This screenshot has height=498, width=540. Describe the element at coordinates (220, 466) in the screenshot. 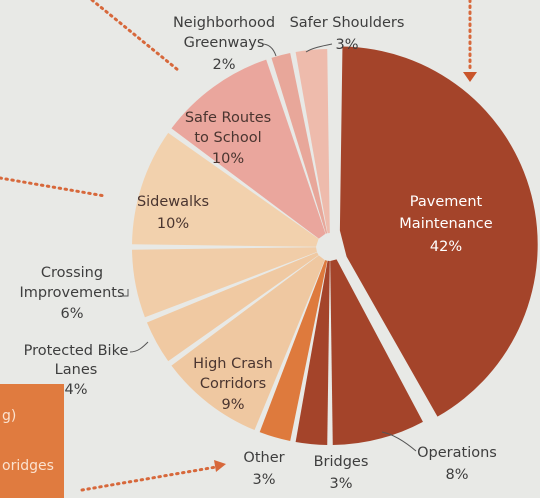

I see `arrowhead-bottom` at that location.